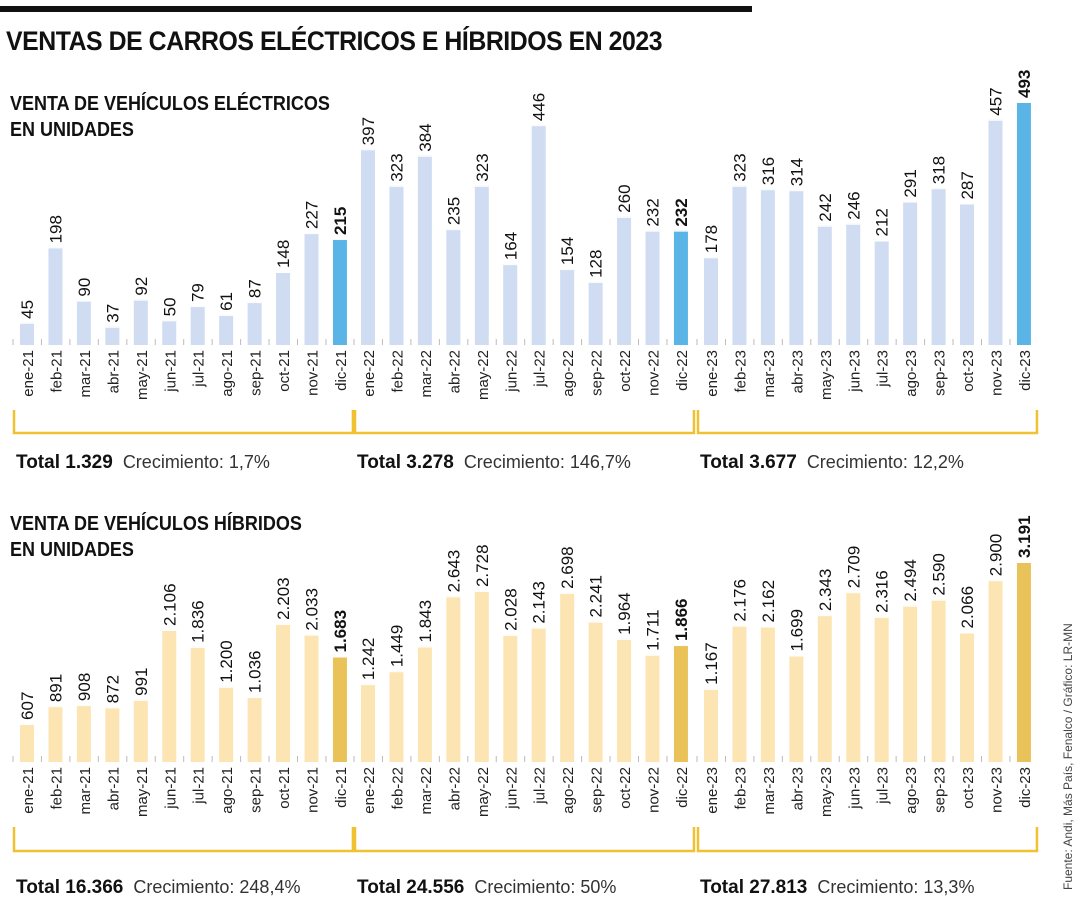 The height and width of the screenshot is (900, 1080). I want to click on value-label: 2.643, so click(453, 571).